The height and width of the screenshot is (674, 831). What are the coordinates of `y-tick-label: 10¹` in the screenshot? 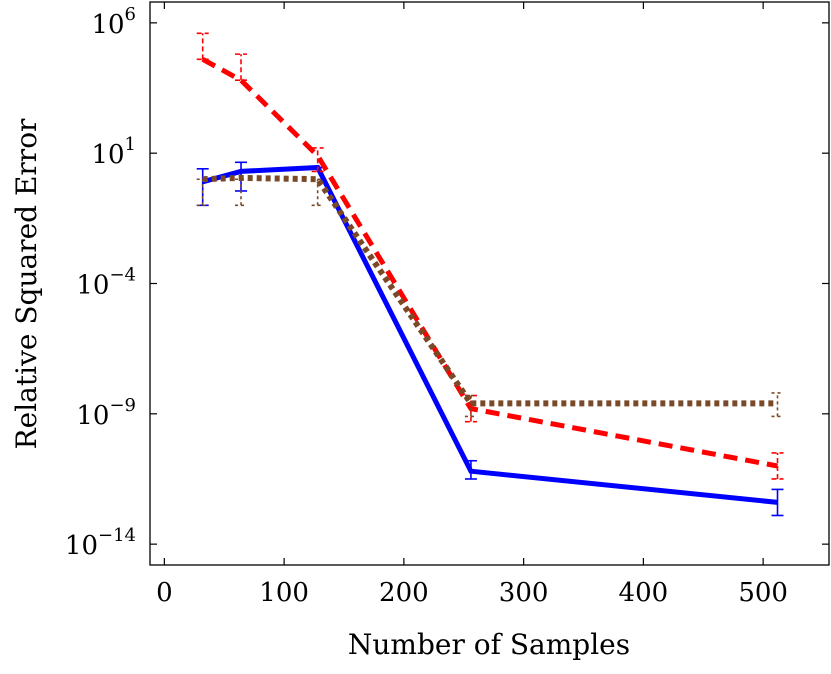 It's located at (113, 152).